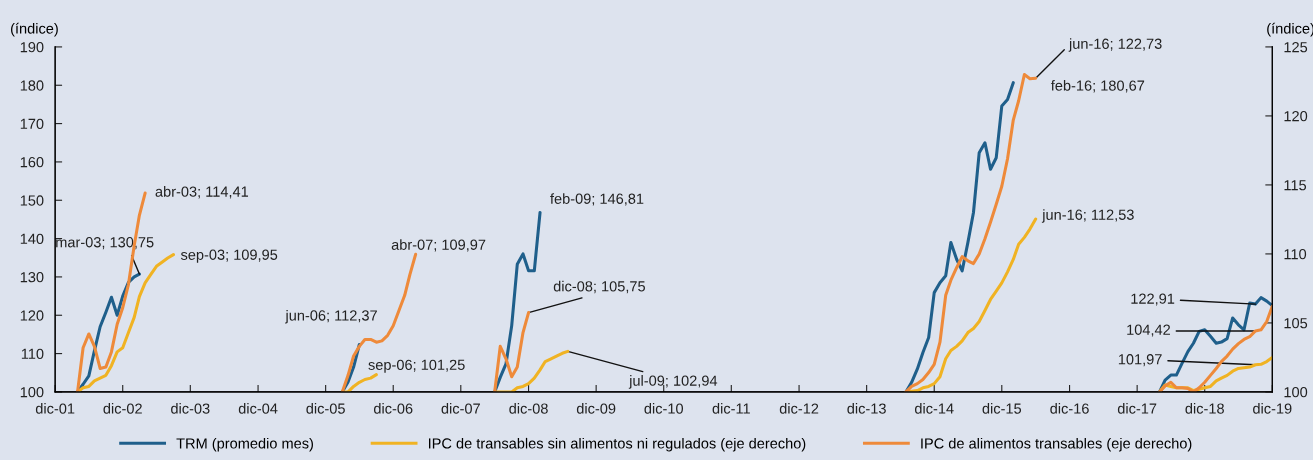 The height and width of the screenshot is (460, 1313). Describe the element at coordinates (1272, 408) in the screenshot. I see `x-tick-label: dic-19` at that location.